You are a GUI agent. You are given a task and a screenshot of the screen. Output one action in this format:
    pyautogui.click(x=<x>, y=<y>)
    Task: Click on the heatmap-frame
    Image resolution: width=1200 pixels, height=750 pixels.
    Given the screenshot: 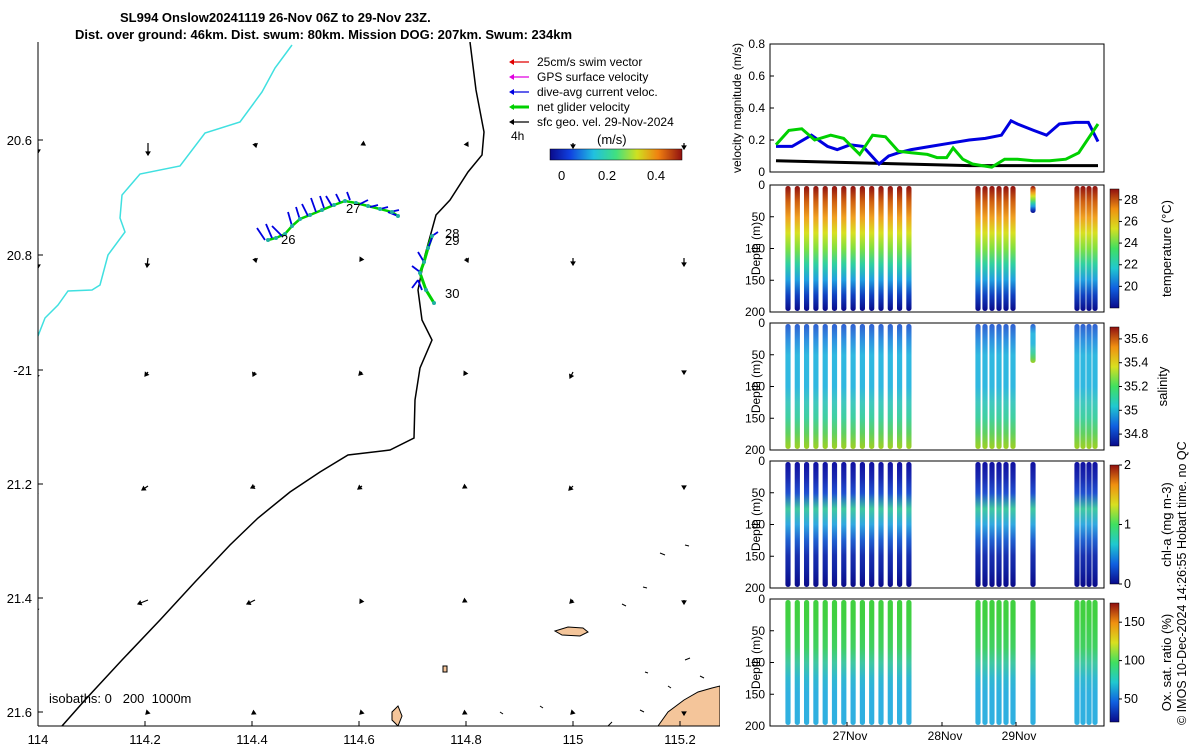 What is the action you would take?
    pyautogui.click(x=937, y=662)
    